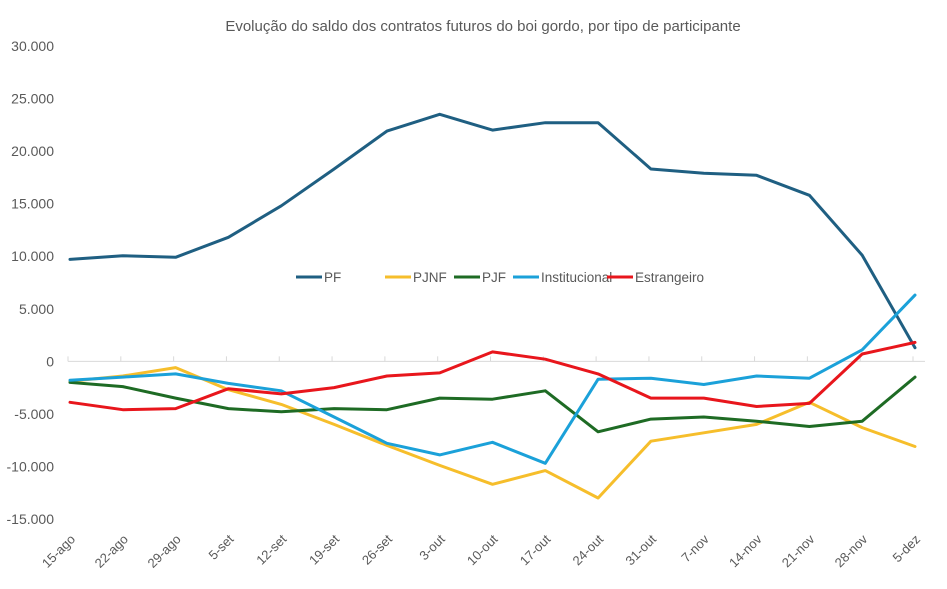 The image size is (947, 589). I want to click on y-tick-label: 20.000, so click(32, 151).